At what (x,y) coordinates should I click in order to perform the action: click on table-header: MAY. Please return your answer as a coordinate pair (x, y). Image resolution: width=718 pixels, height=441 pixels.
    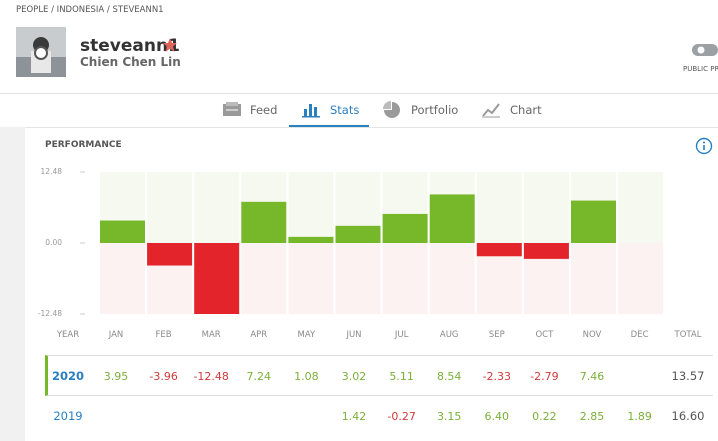
    Looking at the image, I should click on (306, 335).